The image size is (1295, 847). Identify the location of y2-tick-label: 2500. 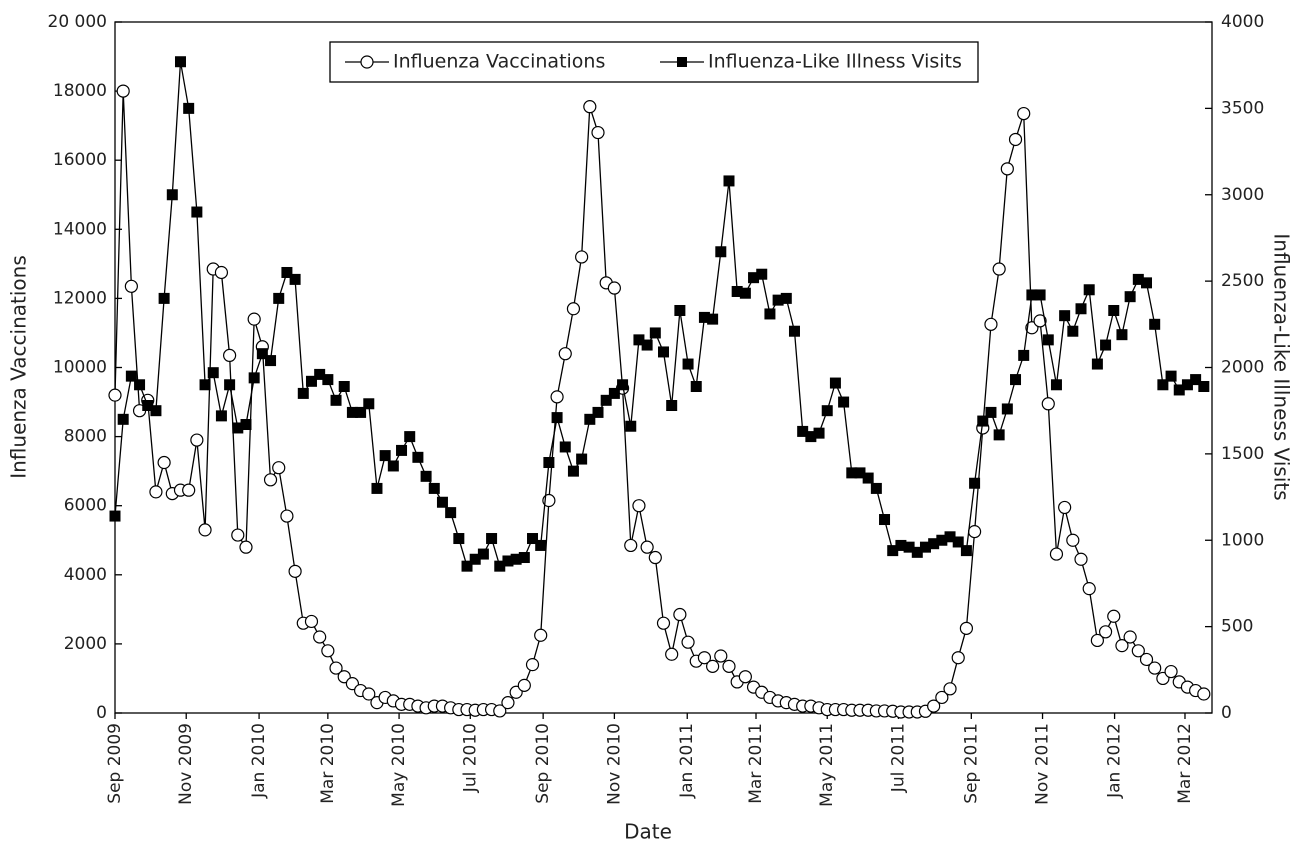
(1242, 281).